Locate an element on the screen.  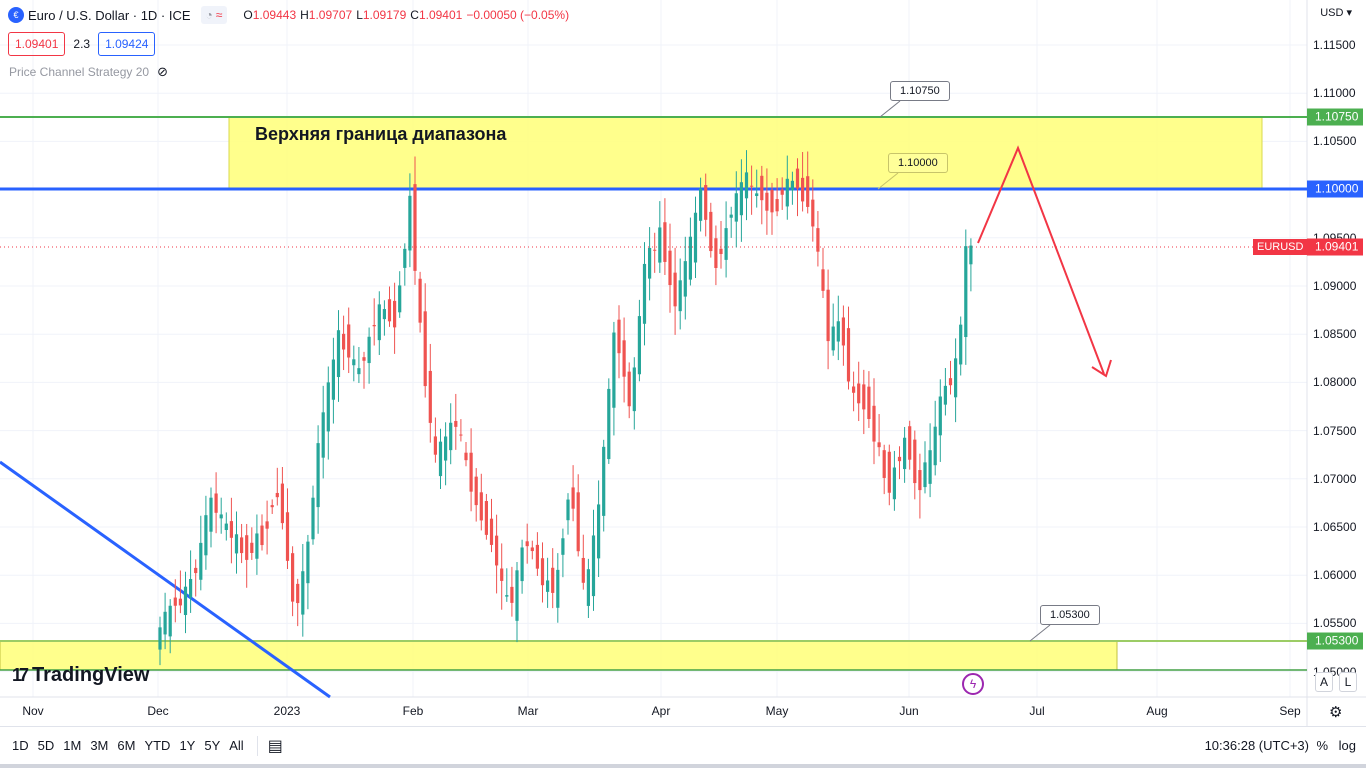
settings-gear-icon: ⚙ is located at coordinates (1336, 712).